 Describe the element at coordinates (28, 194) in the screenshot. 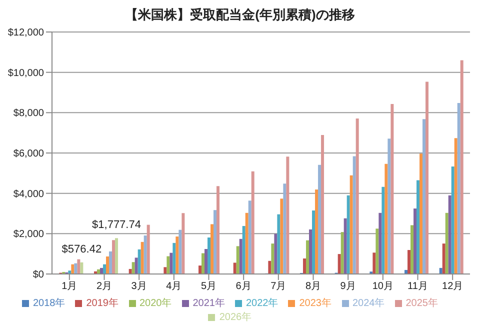

I see `y-tick-label: $4,000` at that location.